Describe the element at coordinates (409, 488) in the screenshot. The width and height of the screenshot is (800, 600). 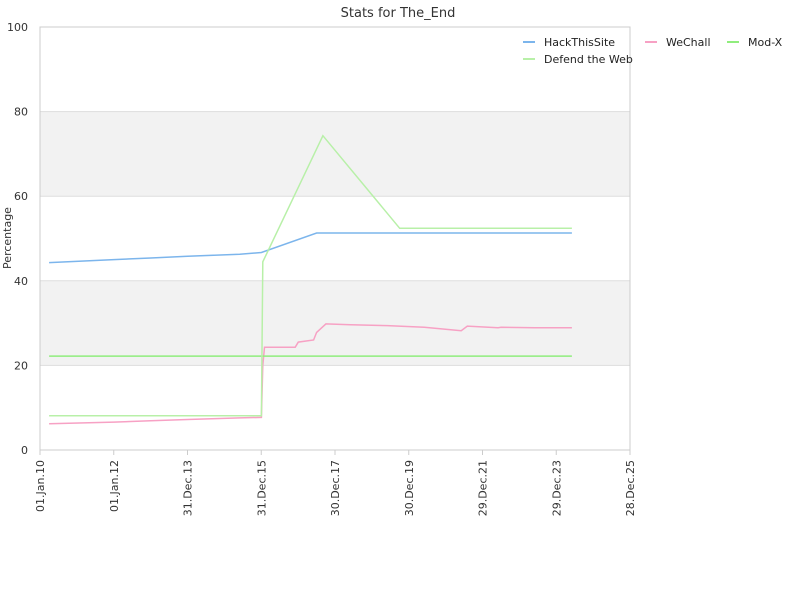
I see `x-tick-label: 30.Dec.19` at that location.